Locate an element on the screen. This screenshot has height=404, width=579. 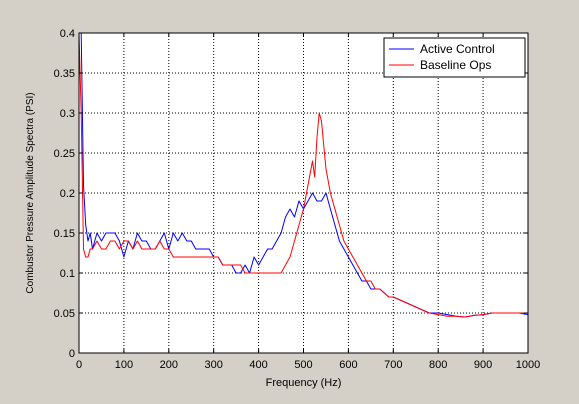
y-tick-label: 0.05 is located at coordinates (64, 314).